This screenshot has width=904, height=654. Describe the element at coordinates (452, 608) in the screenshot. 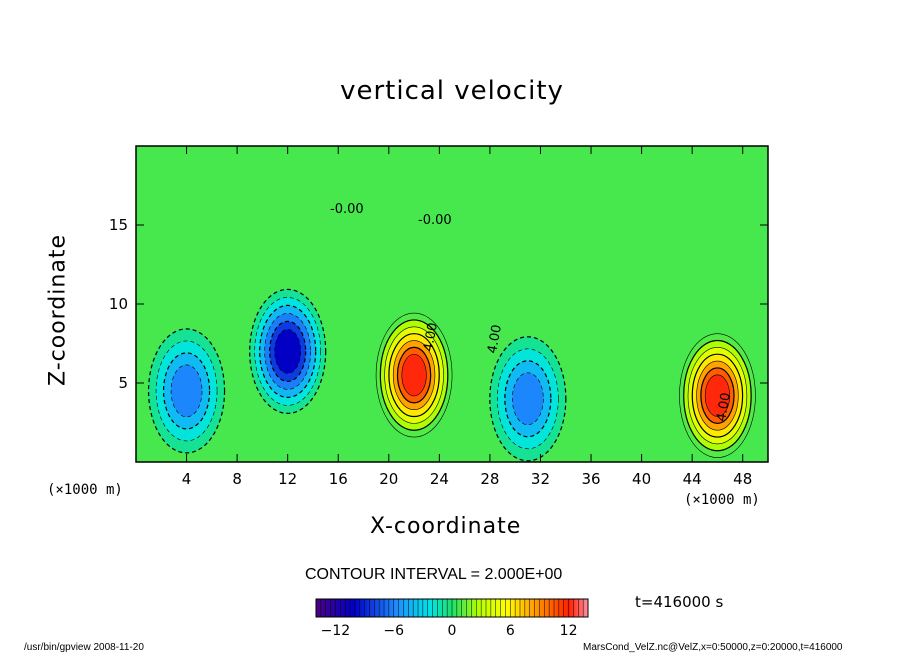

I see `colorbar-frame` at that location.